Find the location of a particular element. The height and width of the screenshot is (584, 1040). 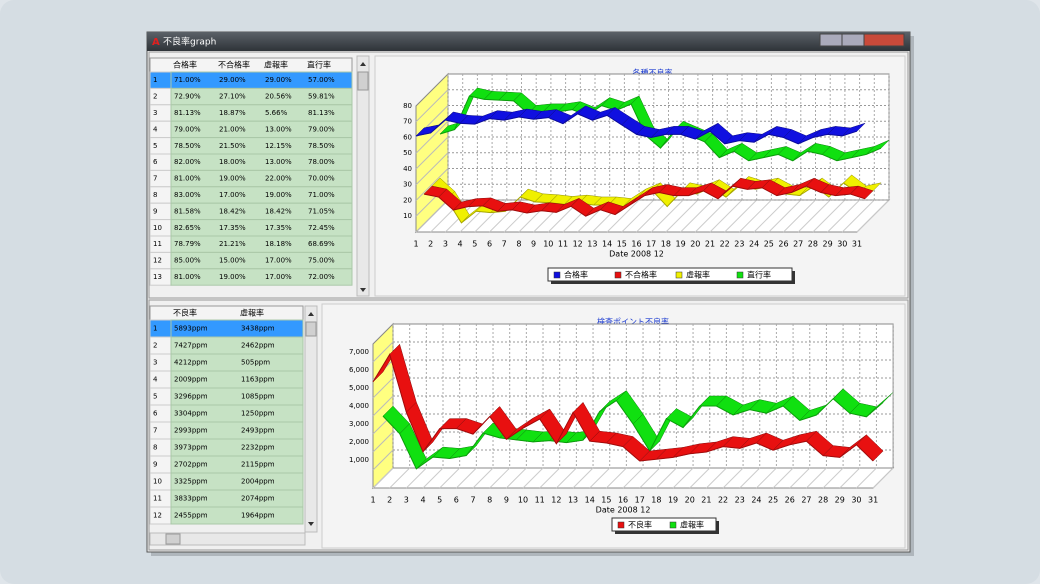

x-tick-label: 29 is located at coordinates (840, 500).